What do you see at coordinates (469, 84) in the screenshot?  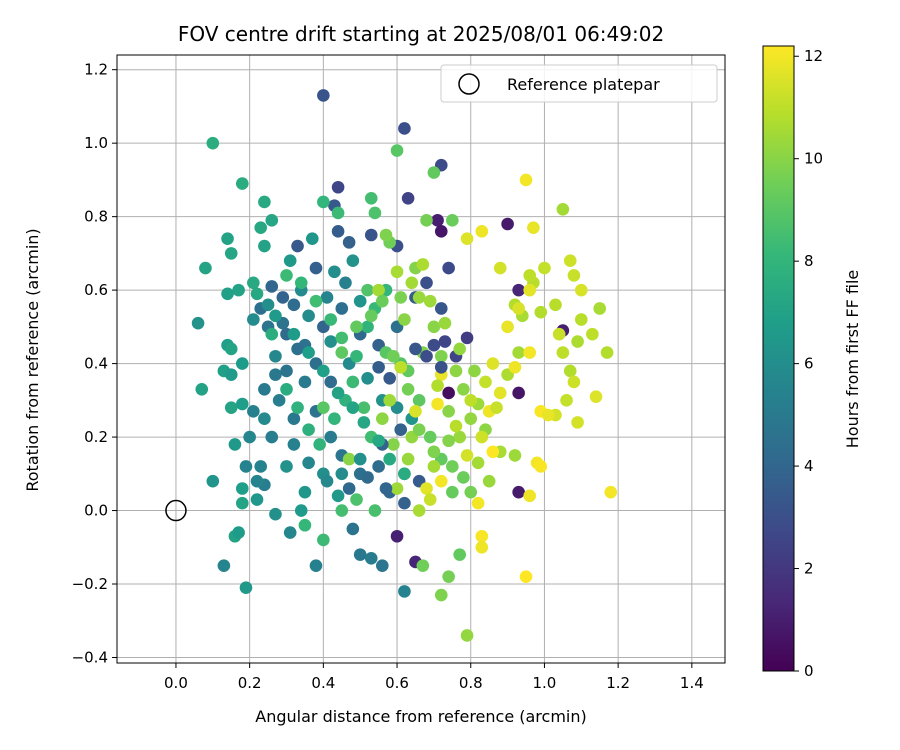 I see `legend-marker-icon` at bounding box center [469, 84].